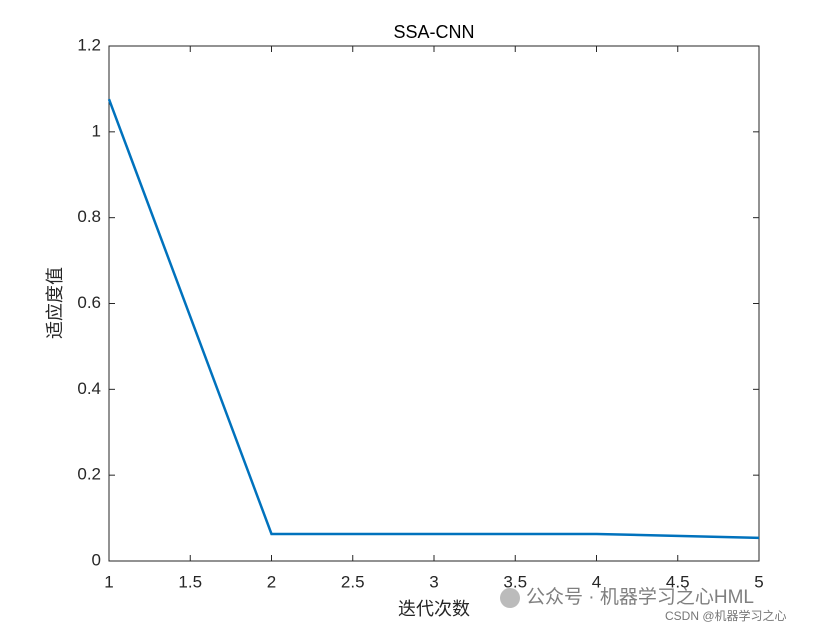  What do you see at coordinates (89, 302) in the screenshot?
I see `y-tick-label: 0.6` at bounding box center [89, 302].